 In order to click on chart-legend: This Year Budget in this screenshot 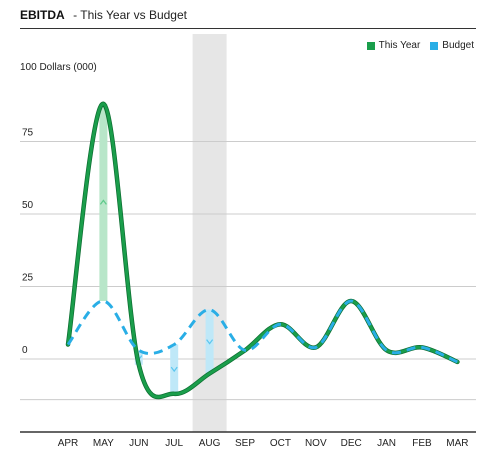, I will do `click(420, 45)`.